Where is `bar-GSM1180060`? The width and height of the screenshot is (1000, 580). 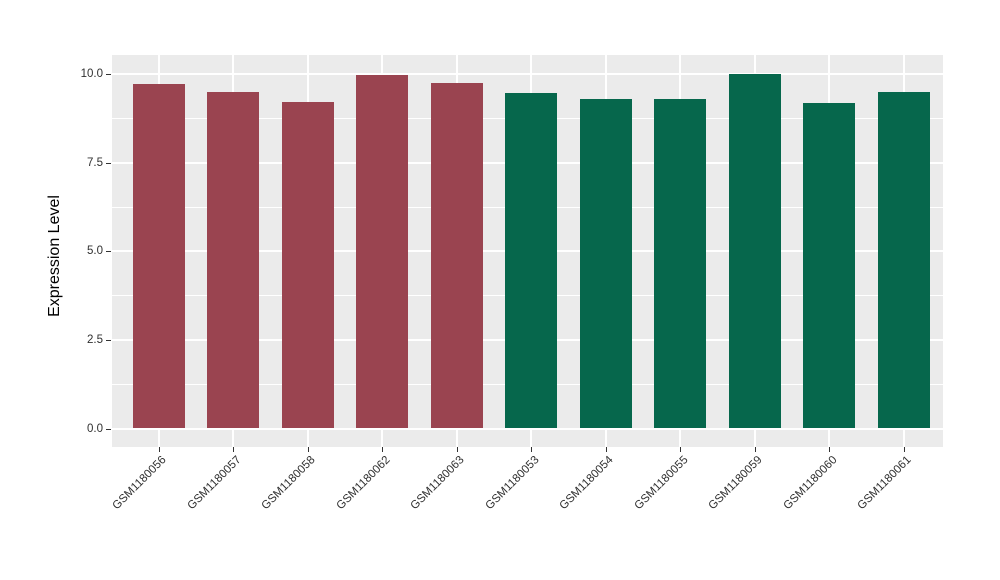 bar-GSM1180060 is located at coordinates (829, 265).